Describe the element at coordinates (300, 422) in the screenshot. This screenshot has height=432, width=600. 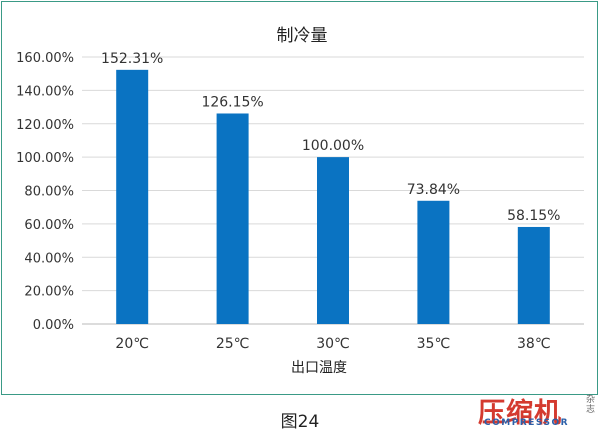
I see `figure-caption: 图24` at that location.